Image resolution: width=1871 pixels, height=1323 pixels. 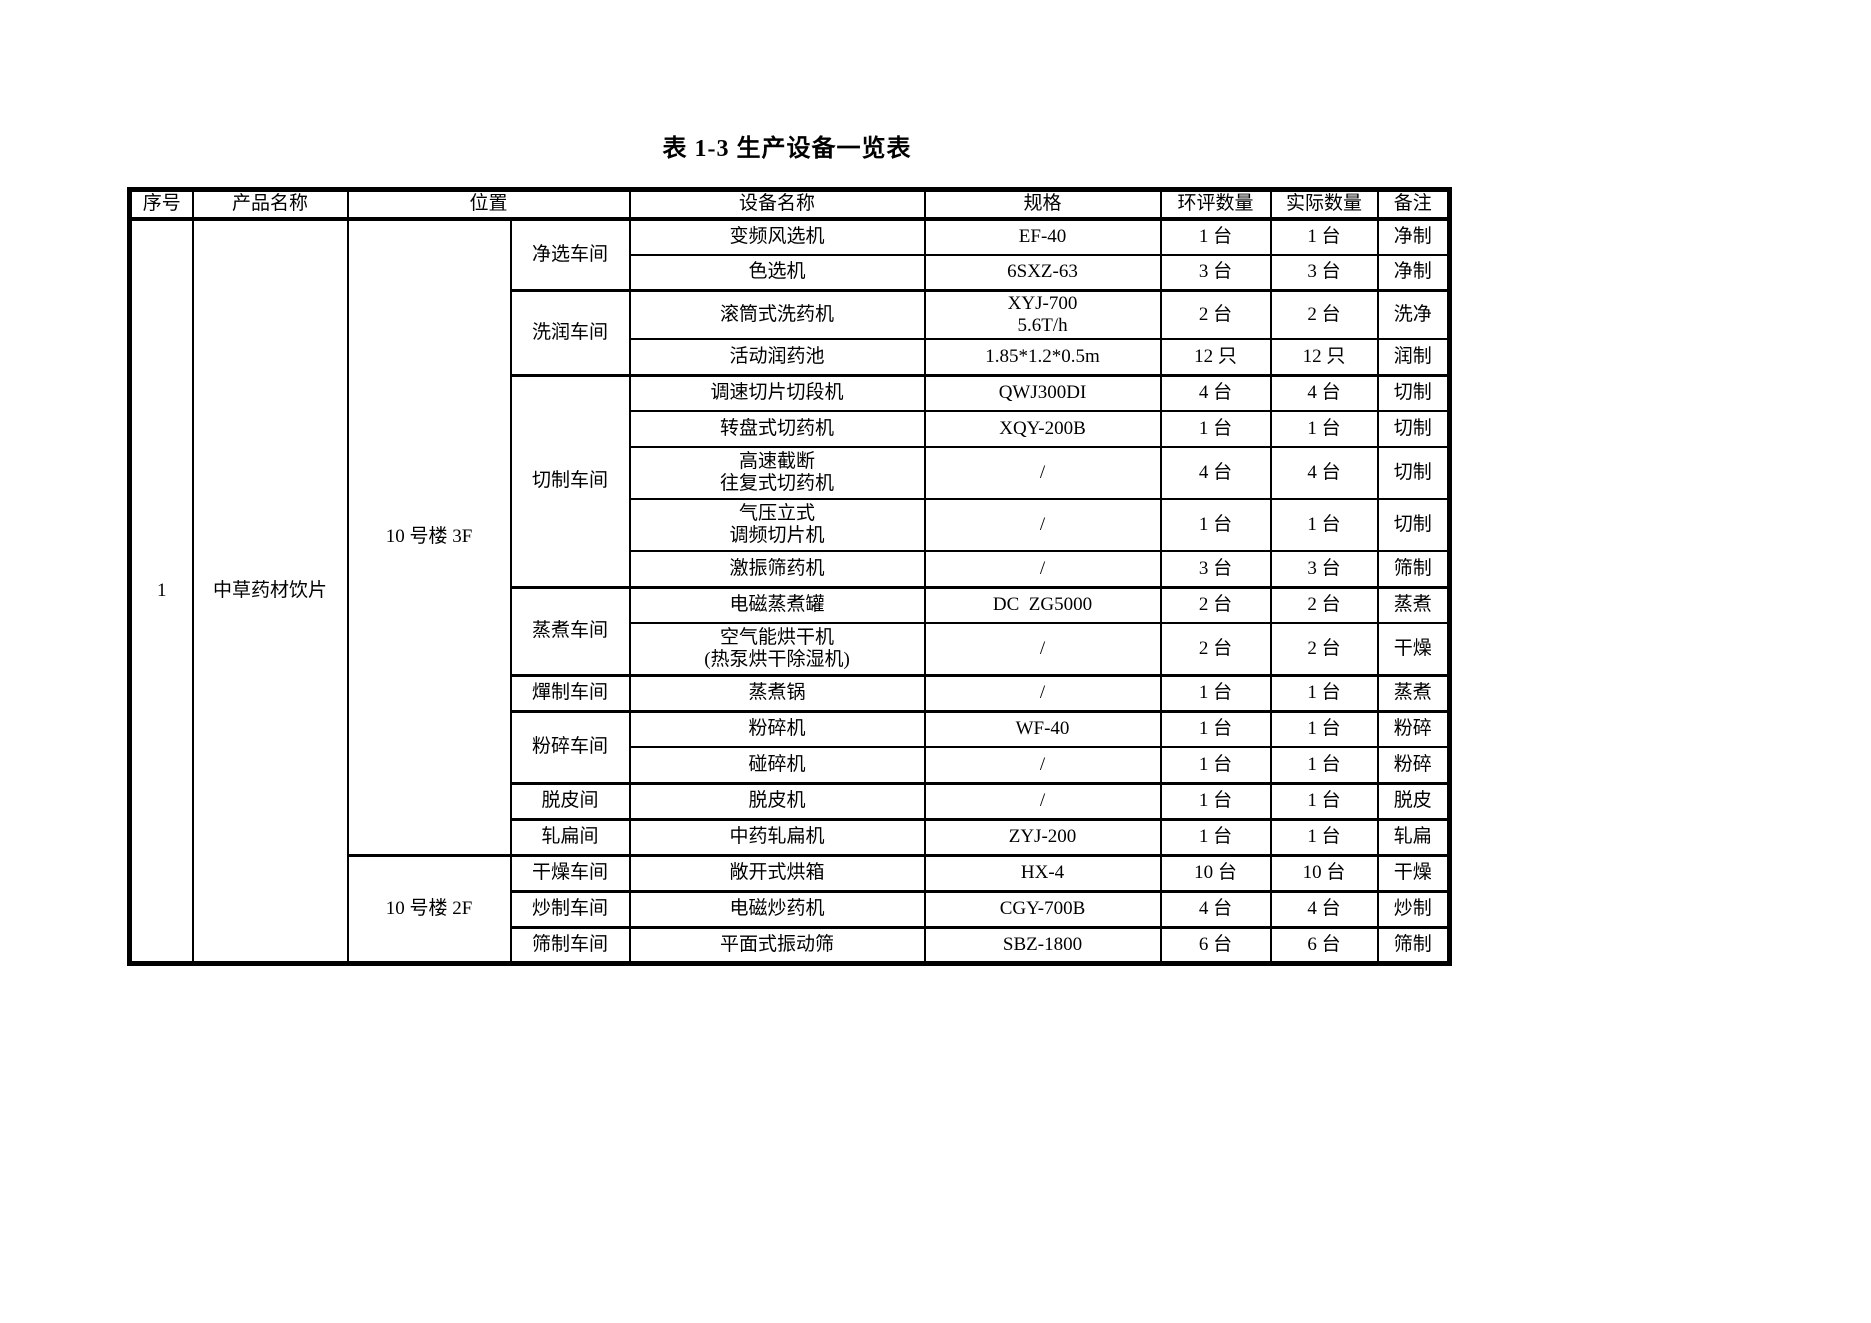 What do you see at coordinates (570, 480) in the screenshot?
I see `cell-workshop: 切制车间` at bounding box center [570, 480].